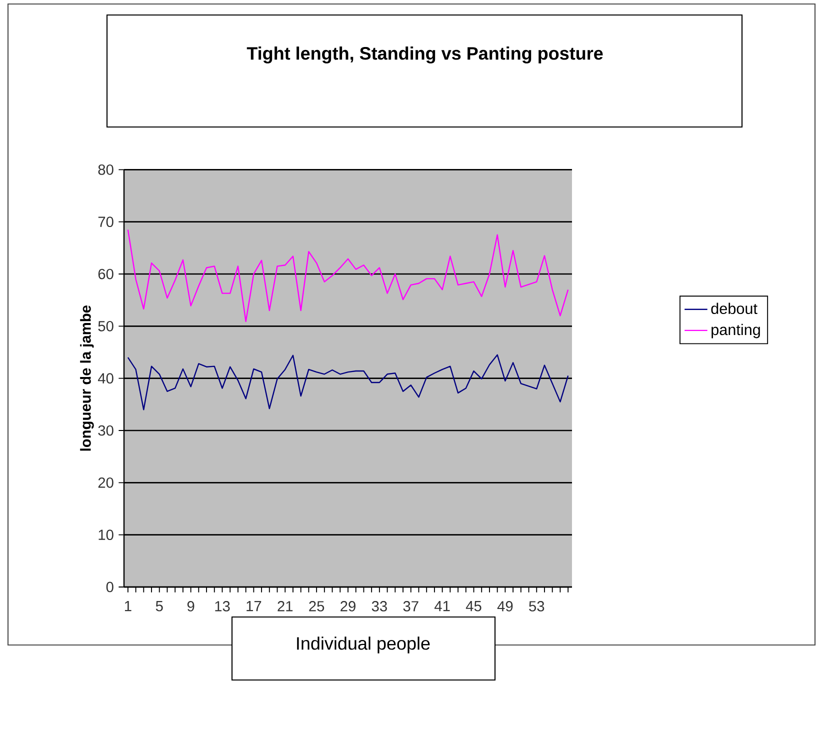  What do you see at coordinates (348, 606) in the screenshot?
I see `x-tick-label: 29` at bounding box center [348, 606].